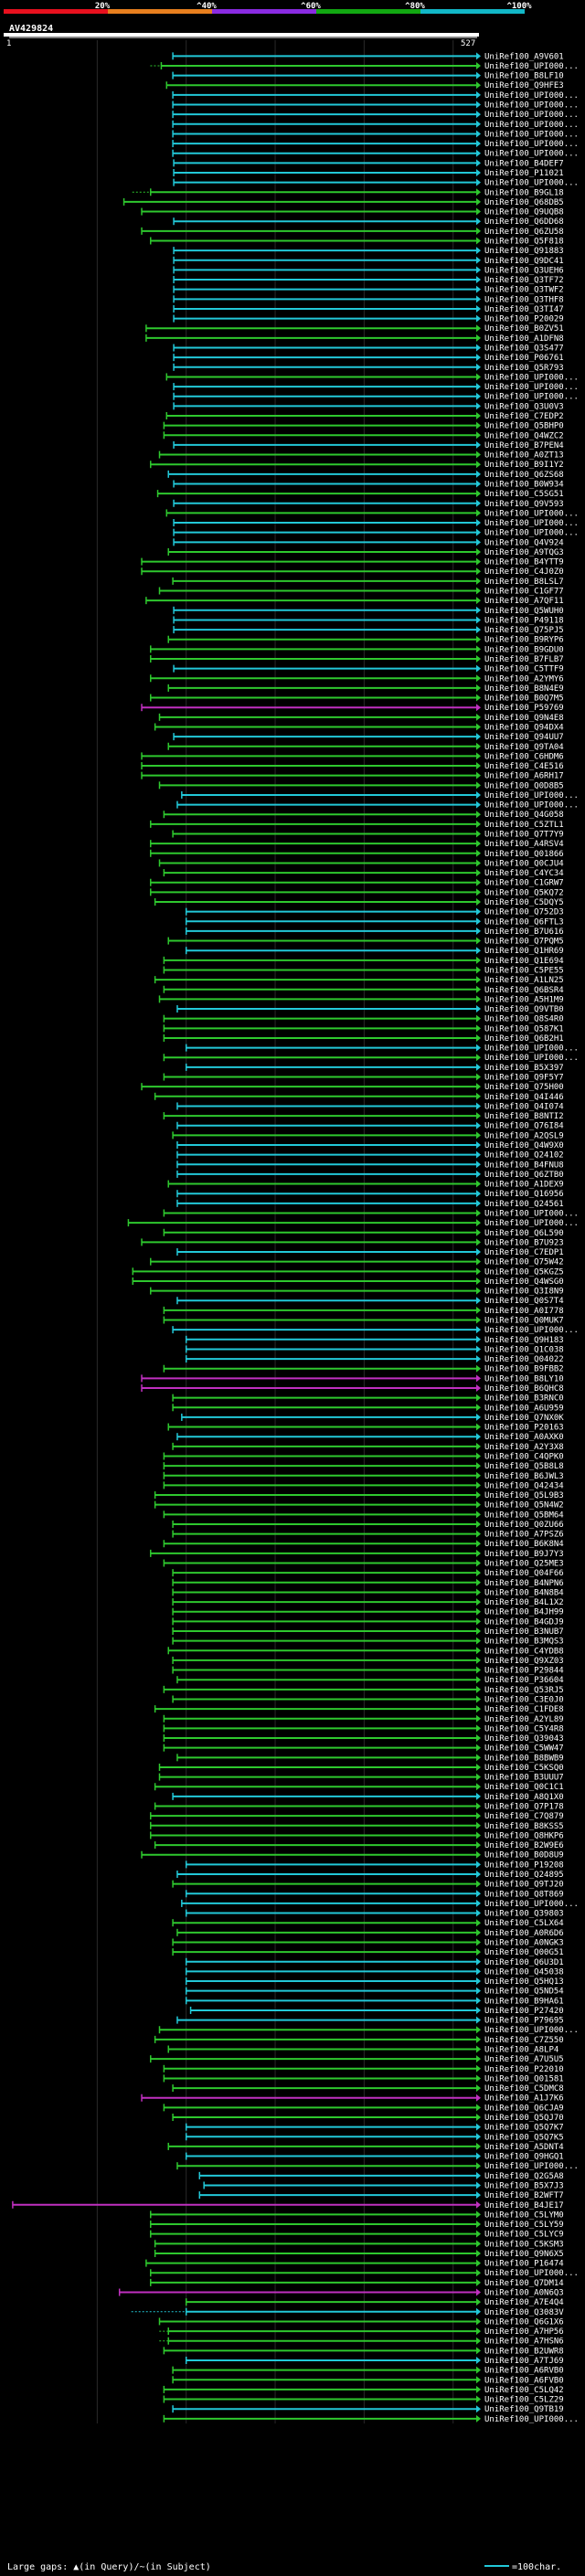 This screenshot has width=585, height=2576. What do you see at coordinates (524, 1447) in the screenshot?
I see `hit-label: UniRef100_A2Y3X8` at bounding box center [524, 1447].